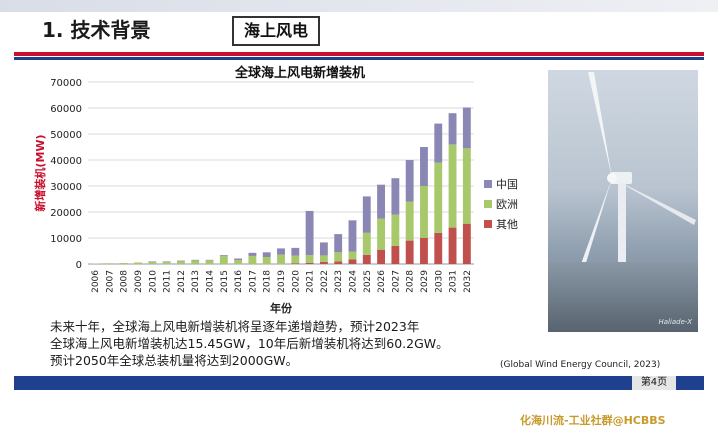  I want to click on x-axis-title: 年份, so click(281, 308).